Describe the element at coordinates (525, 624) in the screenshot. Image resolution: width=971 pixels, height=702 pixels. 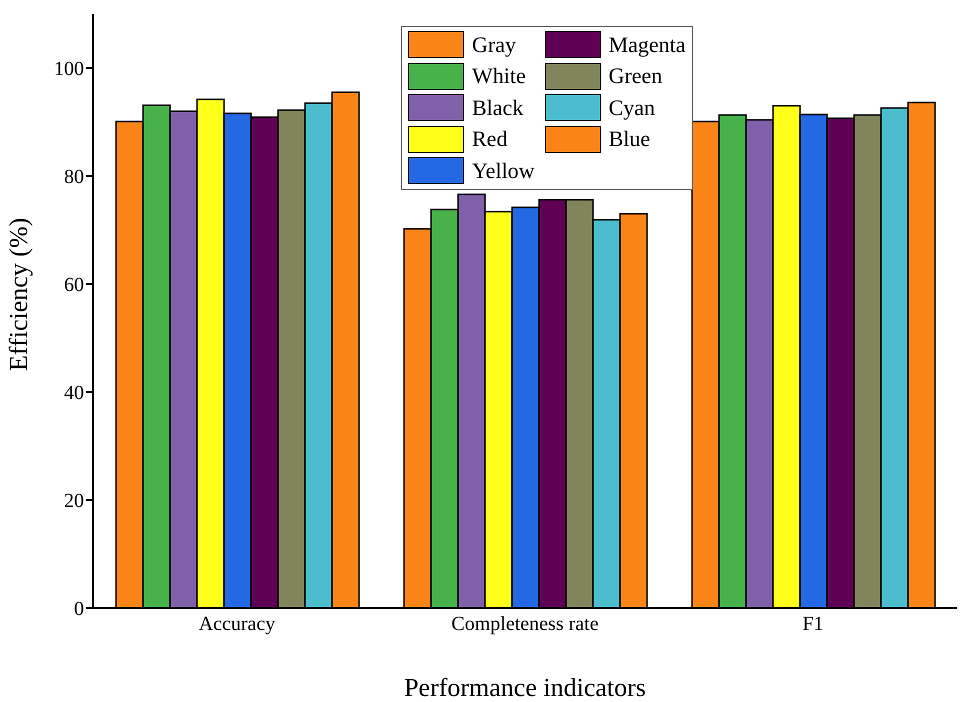
I see `x-tick-label: Completeness rate` at that location.